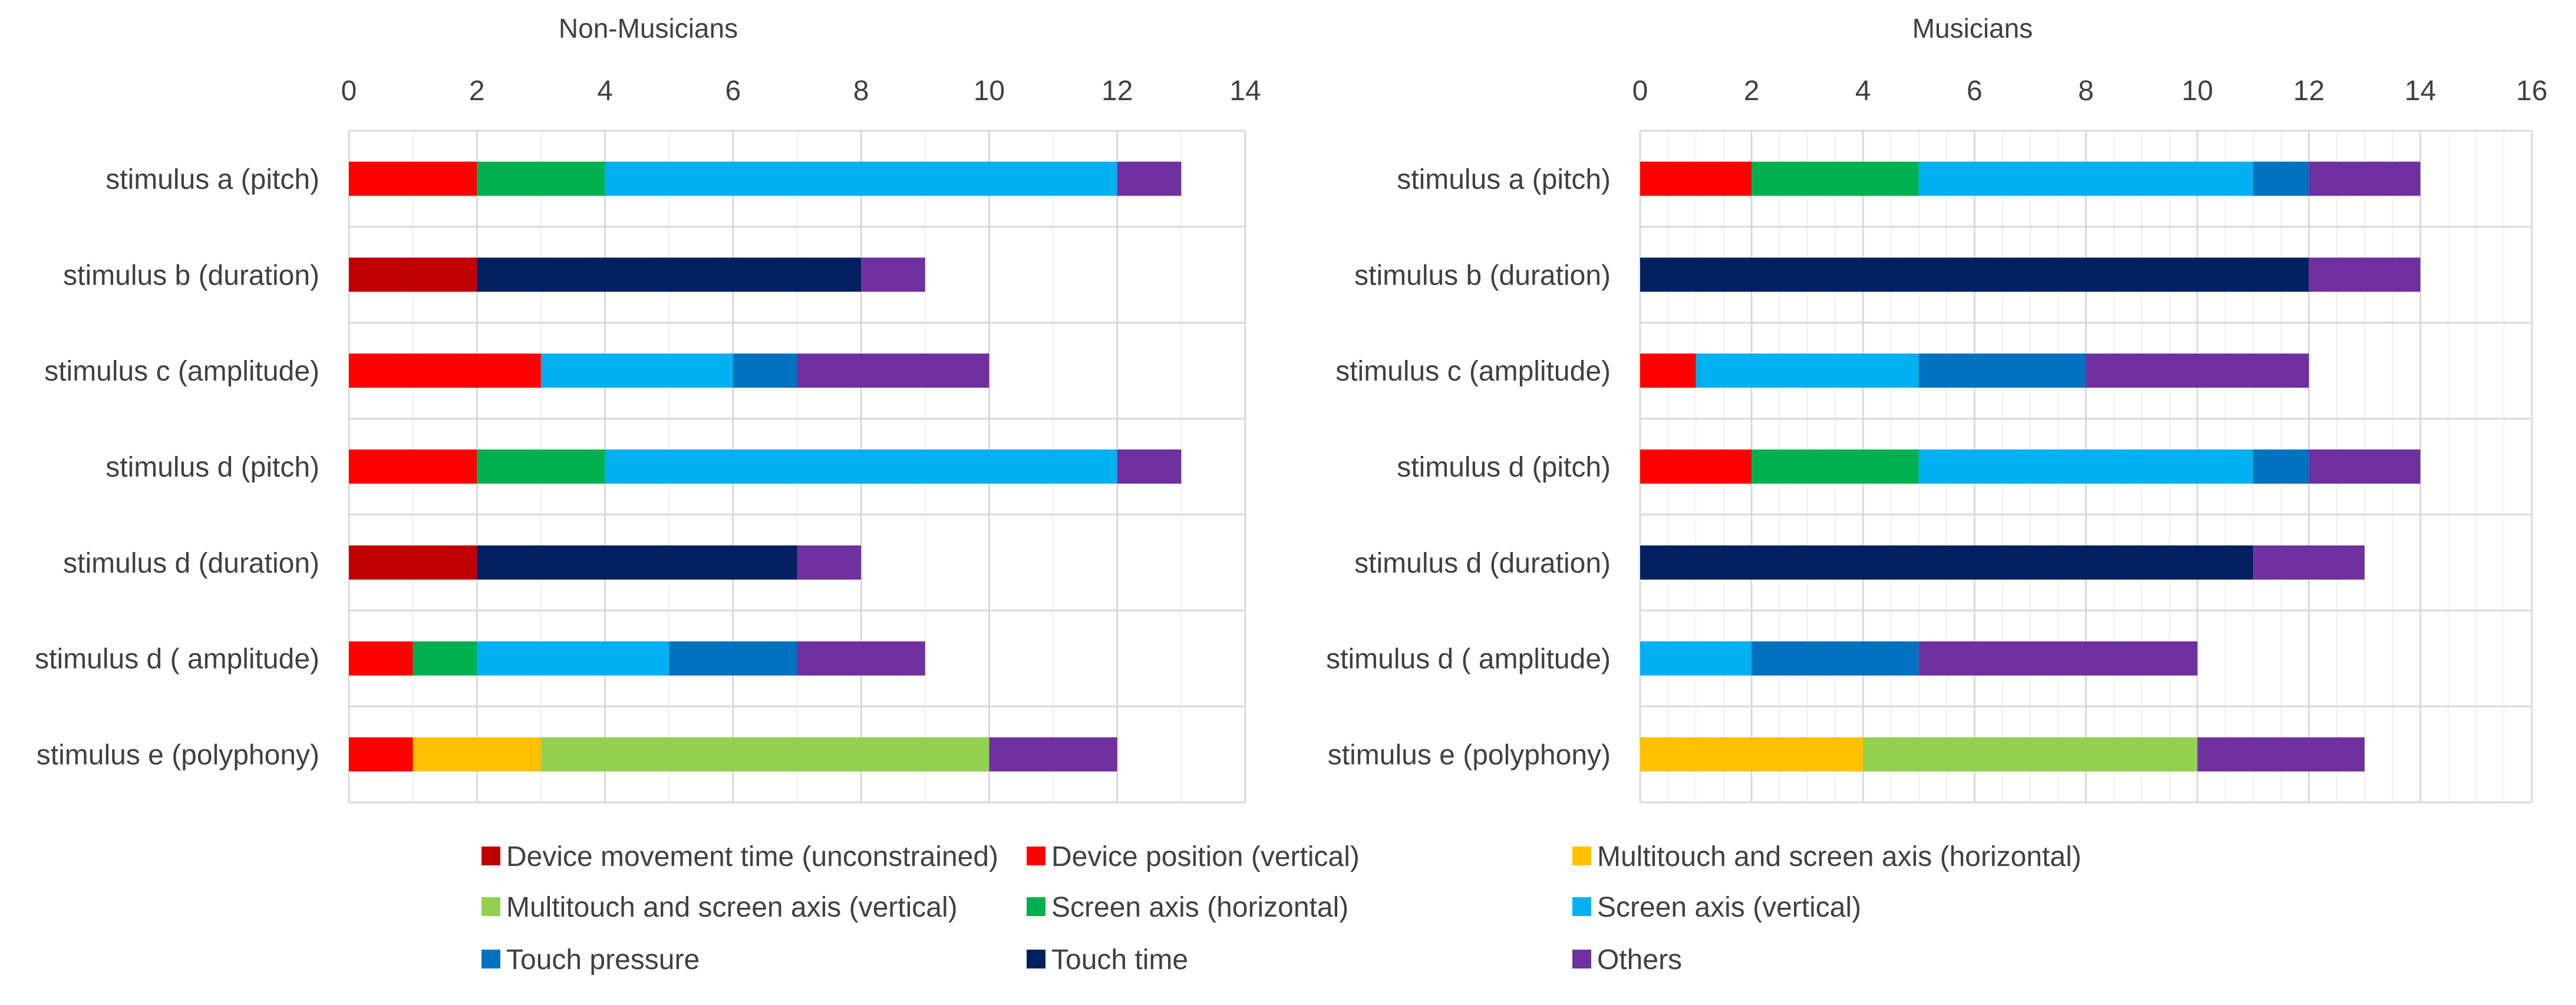  What do you see at coordinates (1729, 907) in the screenshot?
I see `legend-label: Screen axis (vertical)` at bounding box center [1729, 907].